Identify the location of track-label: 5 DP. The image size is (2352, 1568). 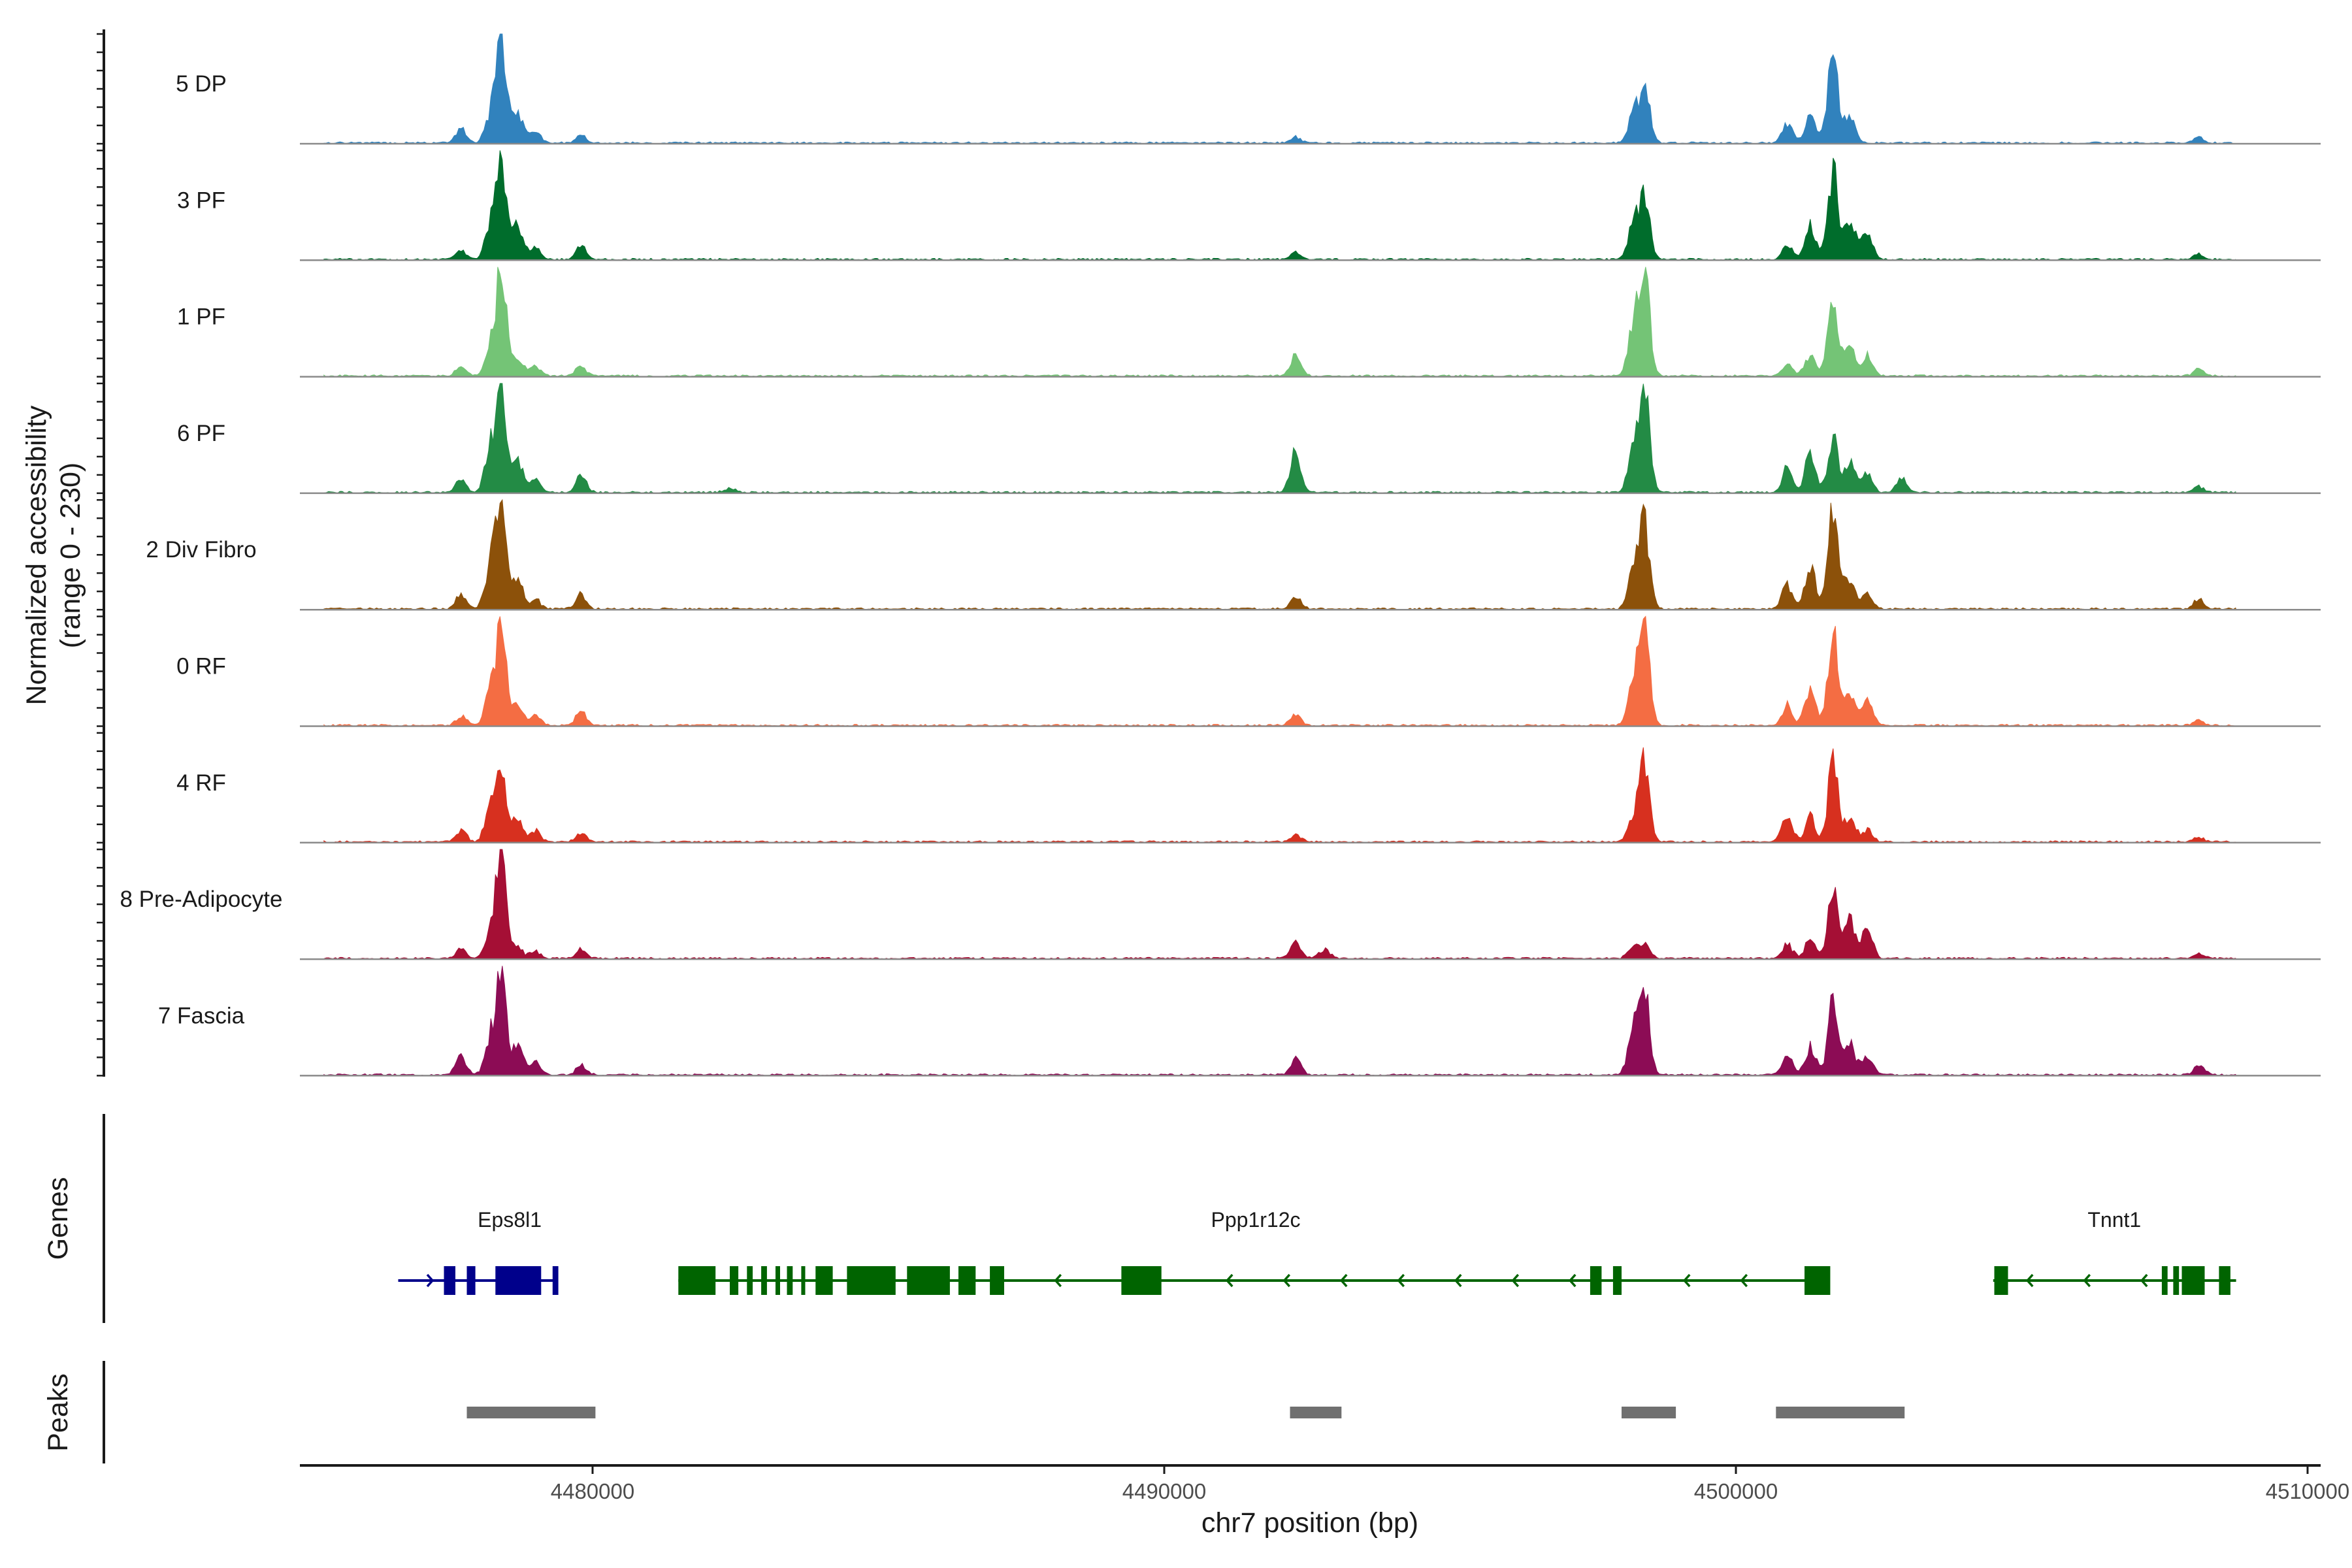
(201, 84).